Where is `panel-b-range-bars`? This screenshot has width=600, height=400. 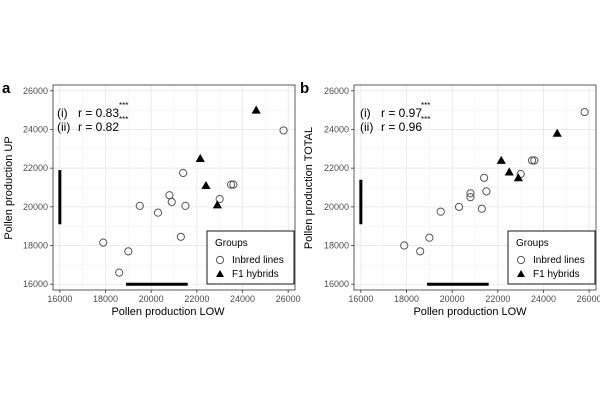
panel-b-range-bars is located at coordinates (424, 232).